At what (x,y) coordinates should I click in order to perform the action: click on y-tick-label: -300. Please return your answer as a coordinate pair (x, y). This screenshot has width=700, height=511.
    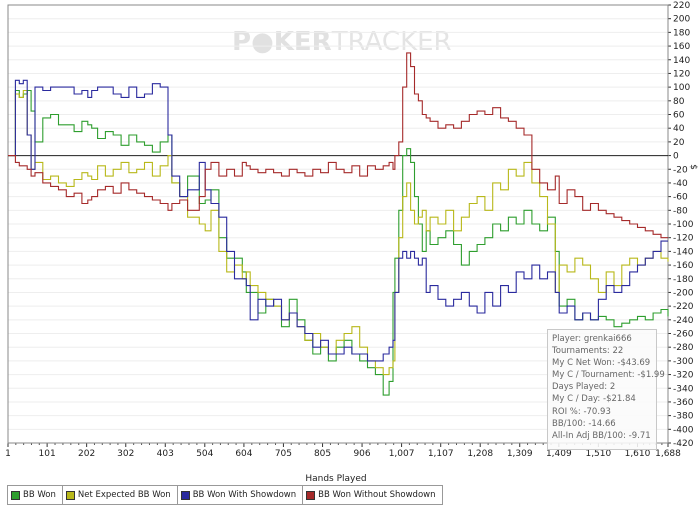
    Looking at the image, I should click on (683, 362).